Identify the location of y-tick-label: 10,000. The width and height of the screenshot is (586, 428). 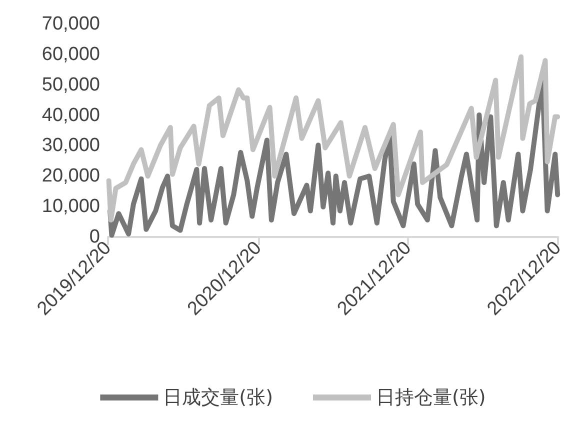
(71, 207).